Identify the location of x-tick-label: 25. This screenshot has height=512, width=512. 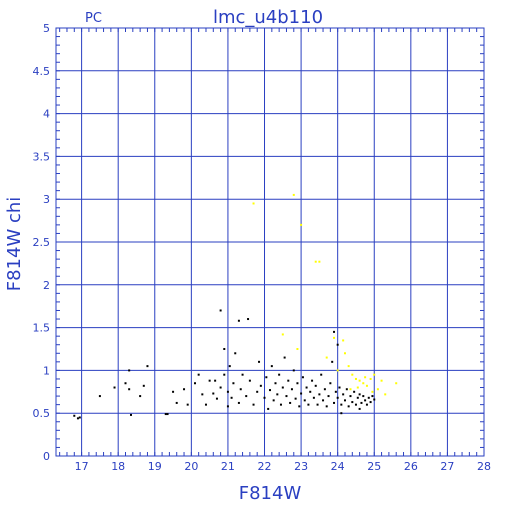
(374, 466).